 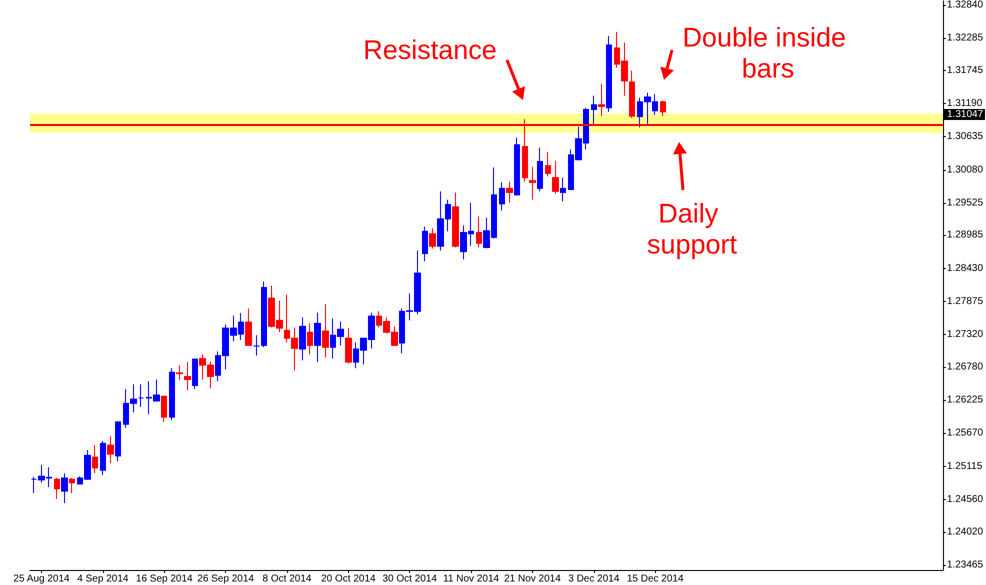 What do you see at coordinates (410, 579) in the screenshot?
I see `x-tick-label: 30 Oct 2014` at bounding box center [410, 579].